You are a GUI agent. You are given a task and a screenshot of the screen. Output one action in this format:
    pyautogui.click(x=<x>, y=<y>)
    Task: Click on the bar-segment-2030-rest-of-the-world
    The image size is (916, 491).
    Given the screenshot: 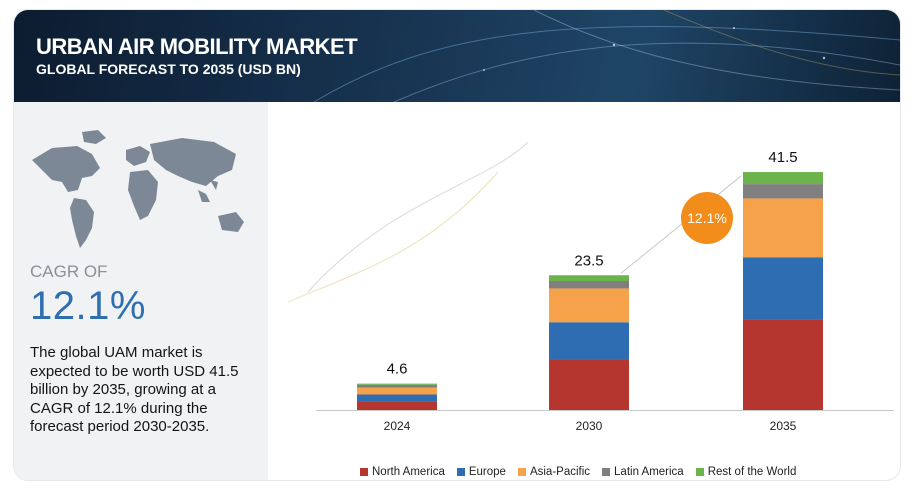 What is the action you would take?
    pyautogui.click(x=589, y=278)
    